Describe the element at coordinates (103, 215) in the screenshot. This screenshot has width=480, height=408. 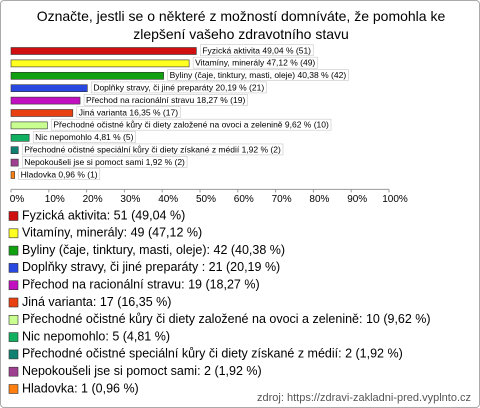
I see `legend-label: Fyzická aktivita: 51 (49,04 %)` at that location.